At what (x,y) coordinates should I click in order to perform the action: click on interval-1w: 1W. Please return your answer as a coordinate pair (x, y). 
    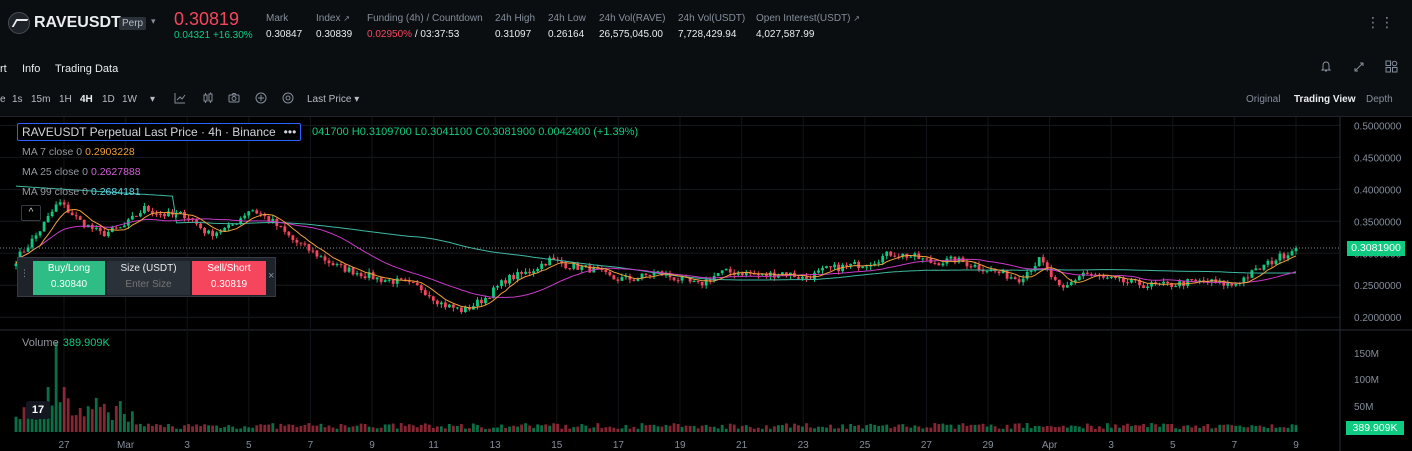
    Looking at the image, I should click on (129, 99).